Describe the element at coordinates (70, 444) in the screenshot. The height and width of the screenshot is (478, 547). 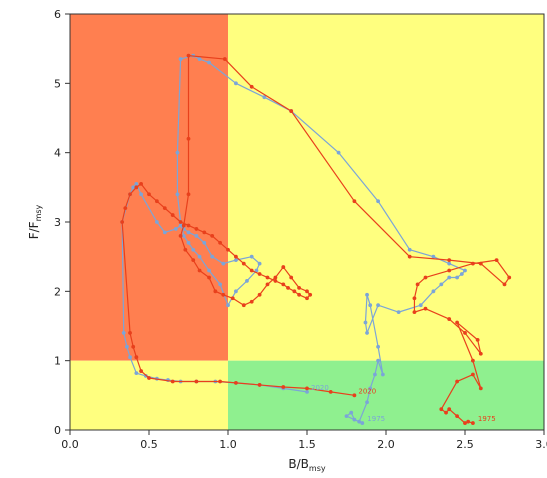
I see `x-tick-label: 0.0` at that location.